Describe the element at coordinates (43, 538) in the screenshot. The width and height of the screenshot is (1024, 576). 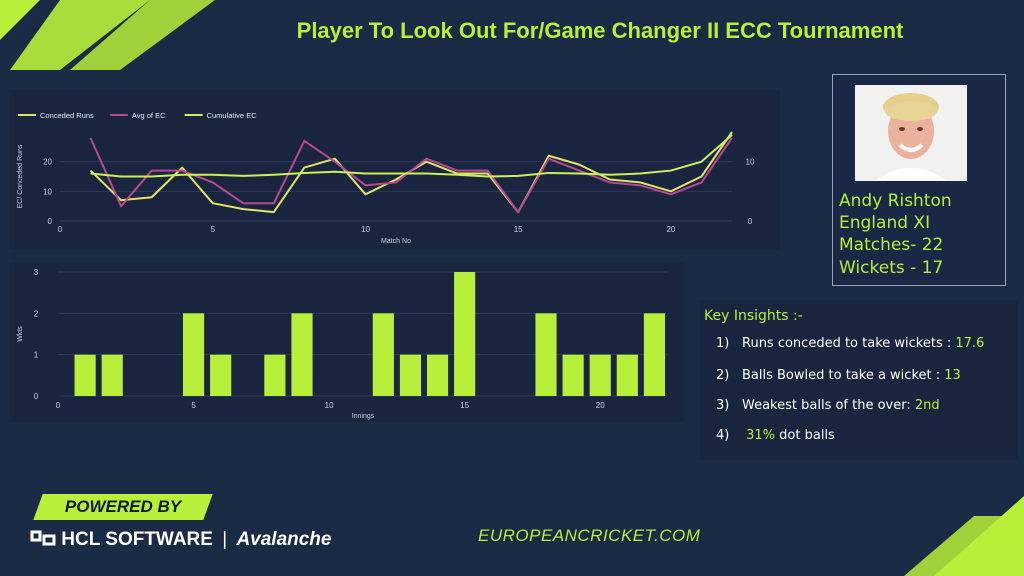
I see `hcl-logo-icon` at that location.